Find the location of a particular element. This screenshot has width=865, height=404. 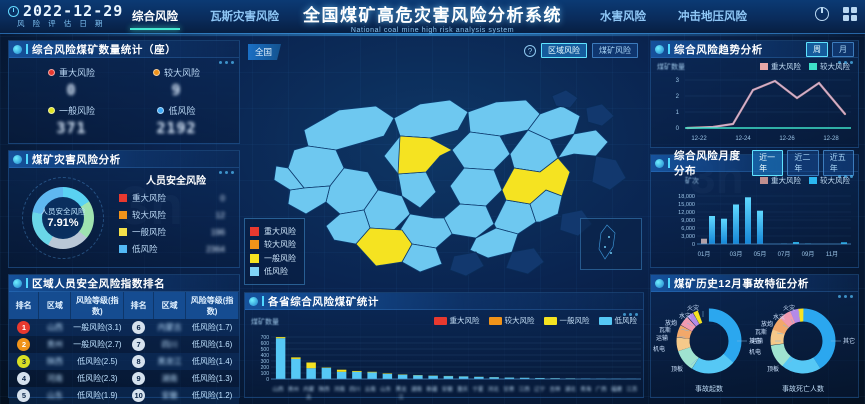

map-btn-mine-risk: 煤矿风险 is located at coordinates (615, 50).